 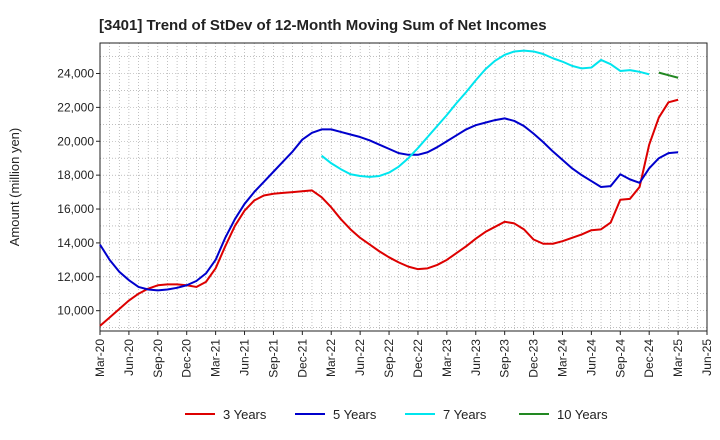 What do you see at coordinates (562, 358) in the screenshot?
I see `x-tick-label: Mar-24` at bounding box center [562, 358].